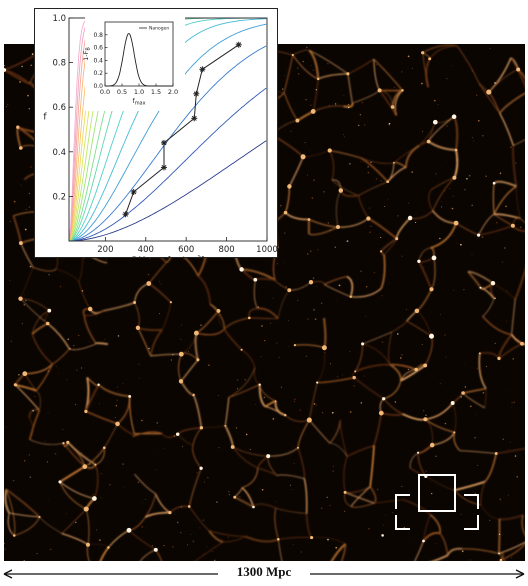 The width and height of the screenshot is (528, 586). I want to click on background-curve, so click(167, 143).